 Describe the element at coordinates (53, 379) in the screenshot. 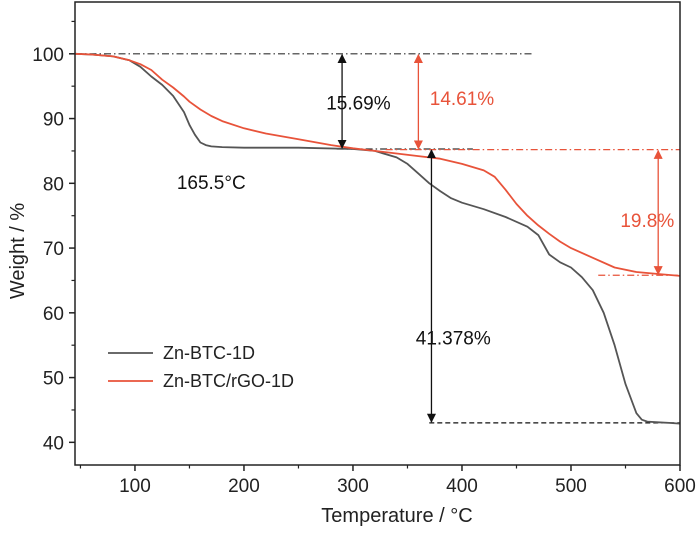

I see `y-tick-label-50: 50` at that location.